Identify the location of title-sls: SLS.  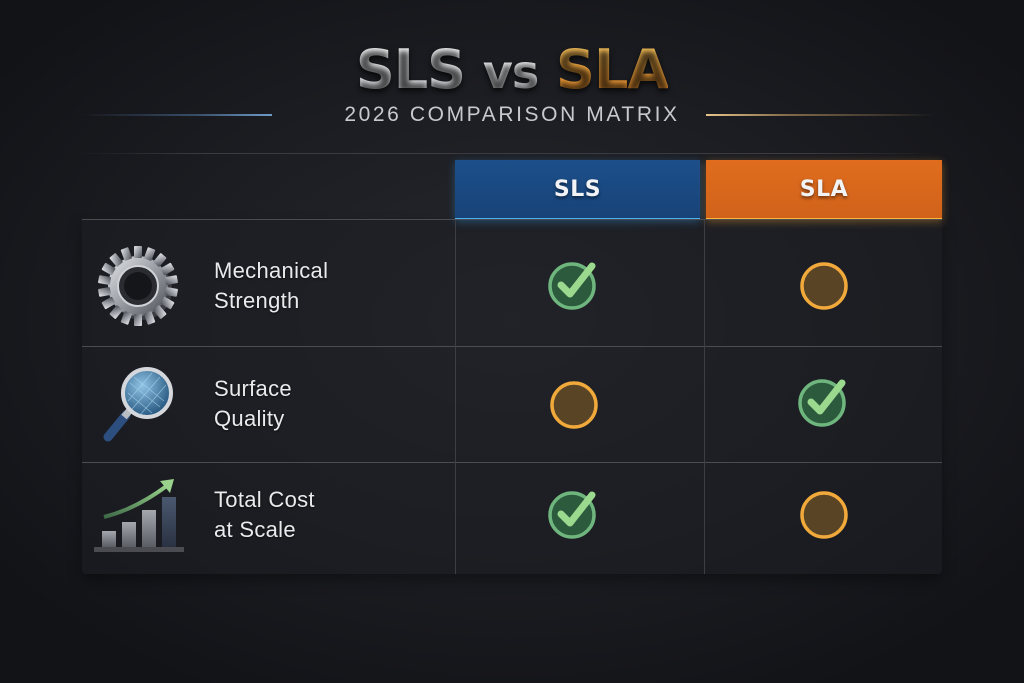
(410, 69).